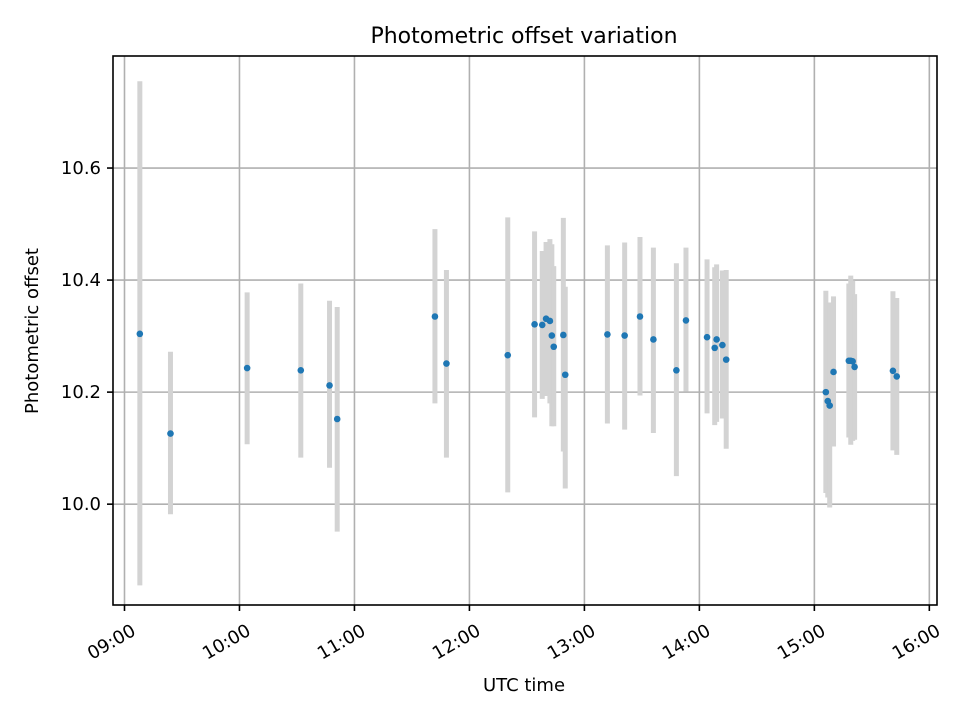 The height and width of the screenshot is (720, 960). I want to click on y-tick-label: 10.0, so click(81, 504).